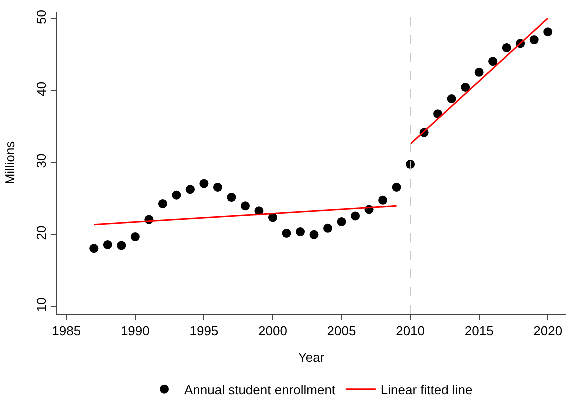 The height and width of the screenshot is (414, 581). What do you see at coordinates (260, 390) in the screenshot?
I see `legend-label: Annual student enrollment` at bounding box center [260, 390].